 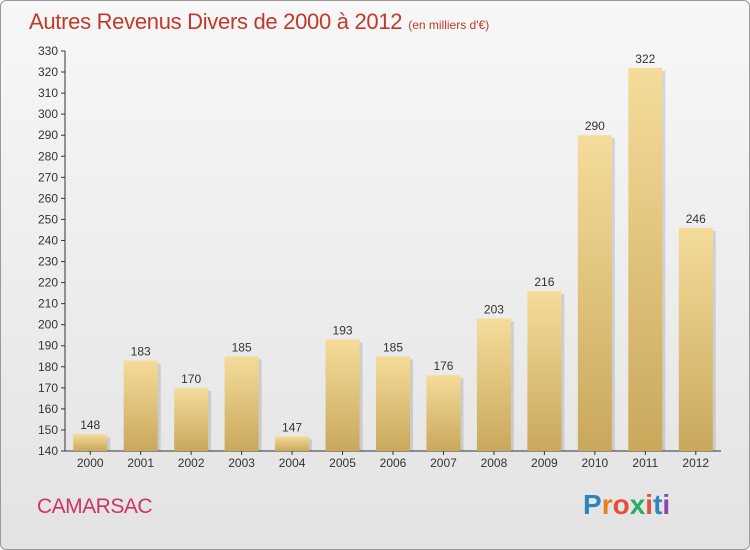 What do you see at coordinates (594, 463) in the screenshot?
I see `x-tick-label: 2010` at bounding box center [594, 463].